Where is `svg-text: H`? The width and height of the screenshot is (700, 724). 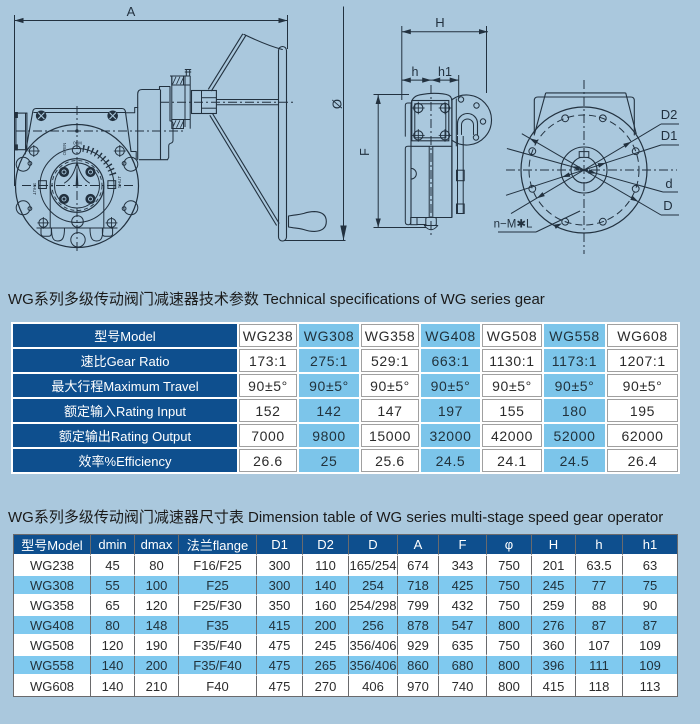 svg-text: H is located at coordinates (439, 22).